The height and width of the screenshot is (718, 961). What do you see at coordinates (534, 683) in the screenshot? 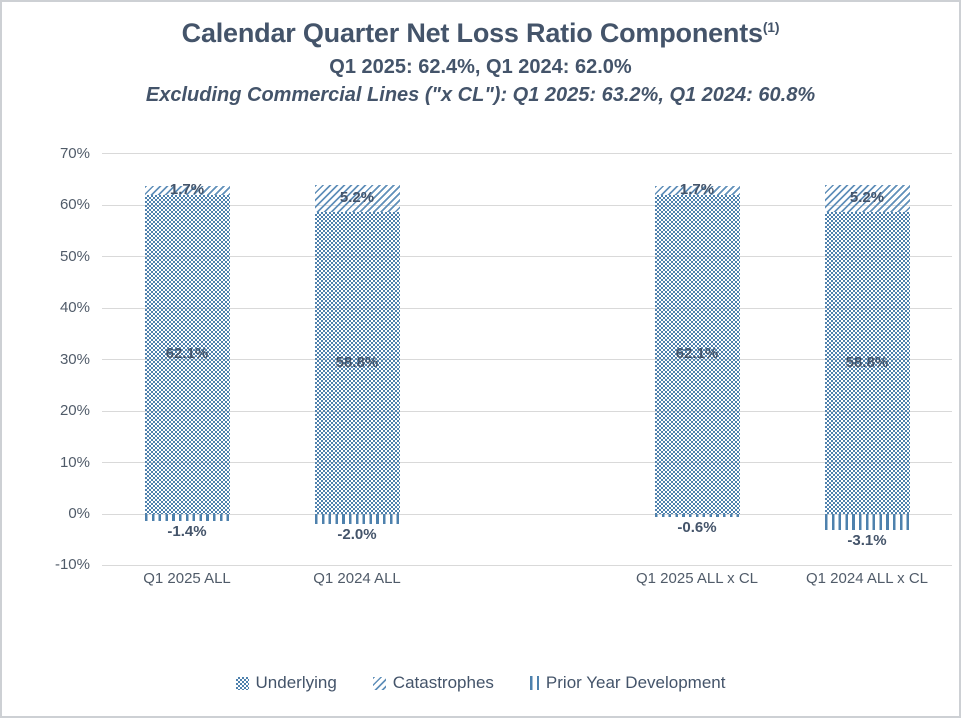
I see `prior-year-development-pattern-swatch-icon` at bounding box center [534, 683].